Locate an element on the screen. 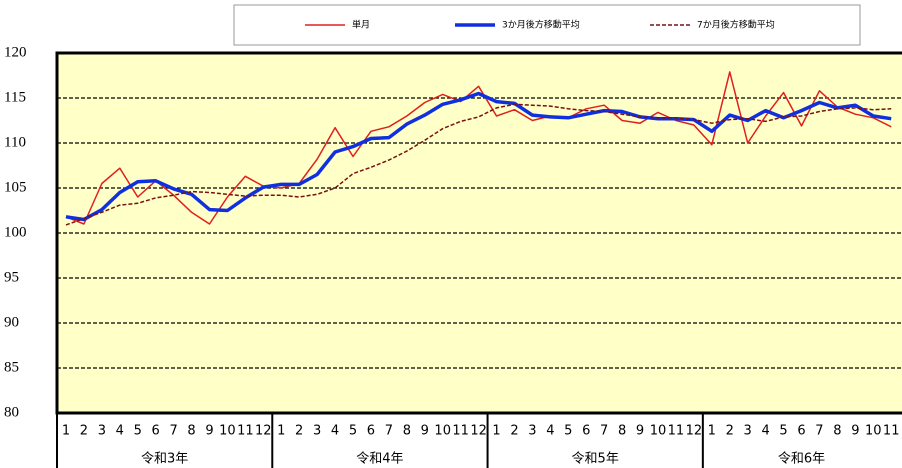  y-tick-label: 115 is located at coordinates (15, 97).